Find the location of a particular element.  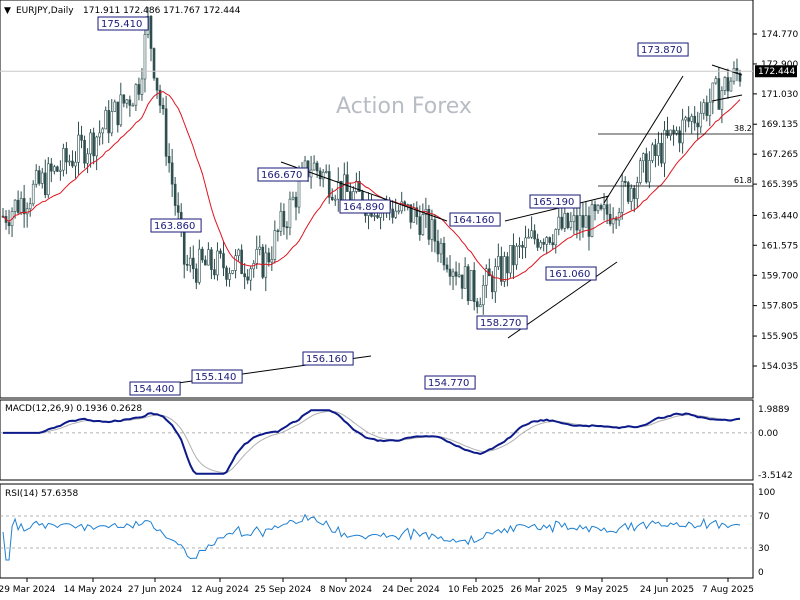

price-annotation: 164.160 is located at coordinates (473, 220).